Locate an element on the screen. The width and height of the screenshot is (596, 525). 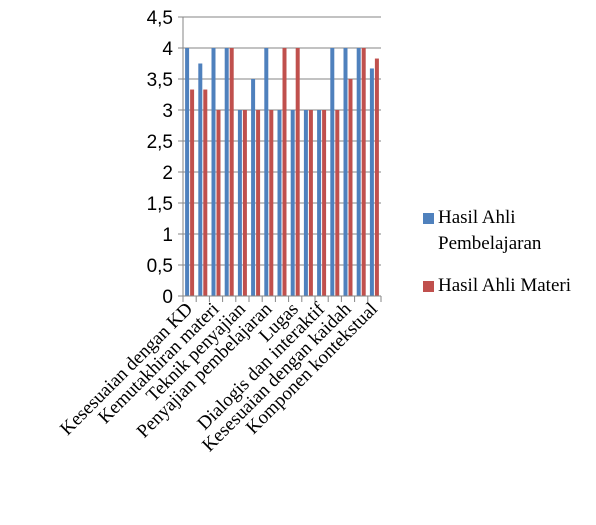
x-axis is located at coordinates (282, 298).